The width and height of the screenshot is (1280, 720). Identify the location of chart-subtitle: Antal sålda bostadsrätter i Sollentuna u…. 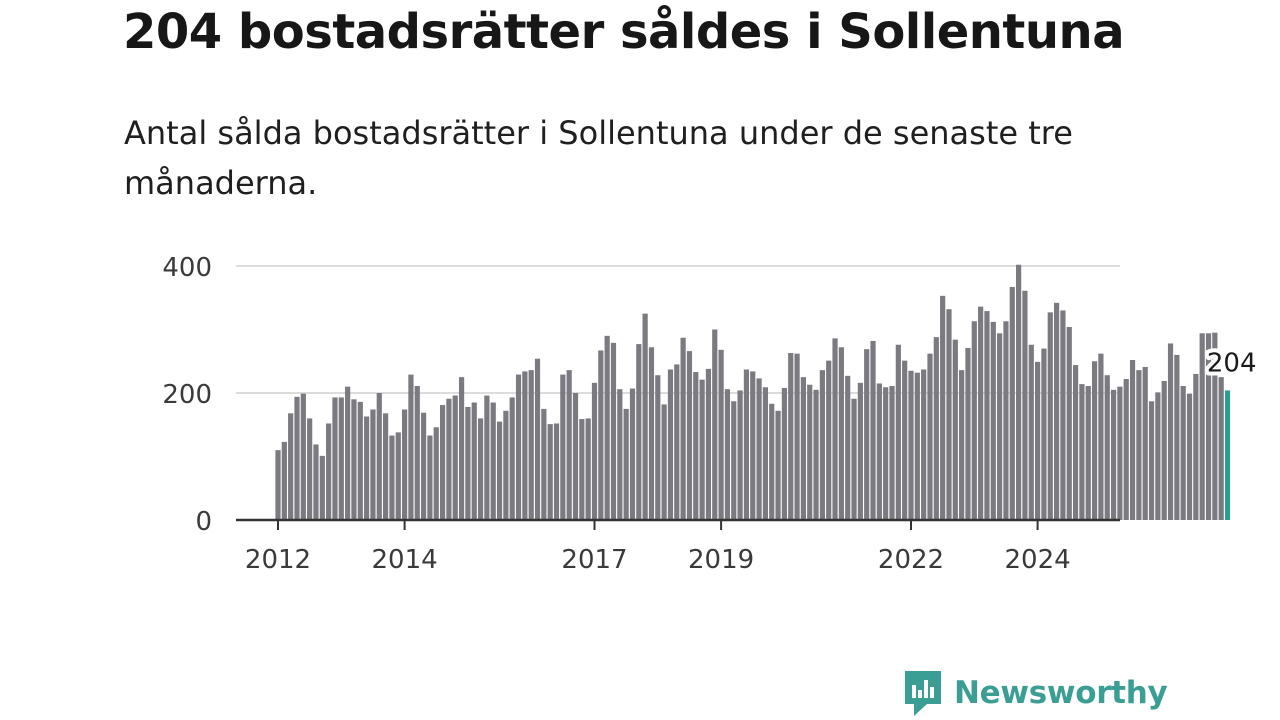
(598, 158).